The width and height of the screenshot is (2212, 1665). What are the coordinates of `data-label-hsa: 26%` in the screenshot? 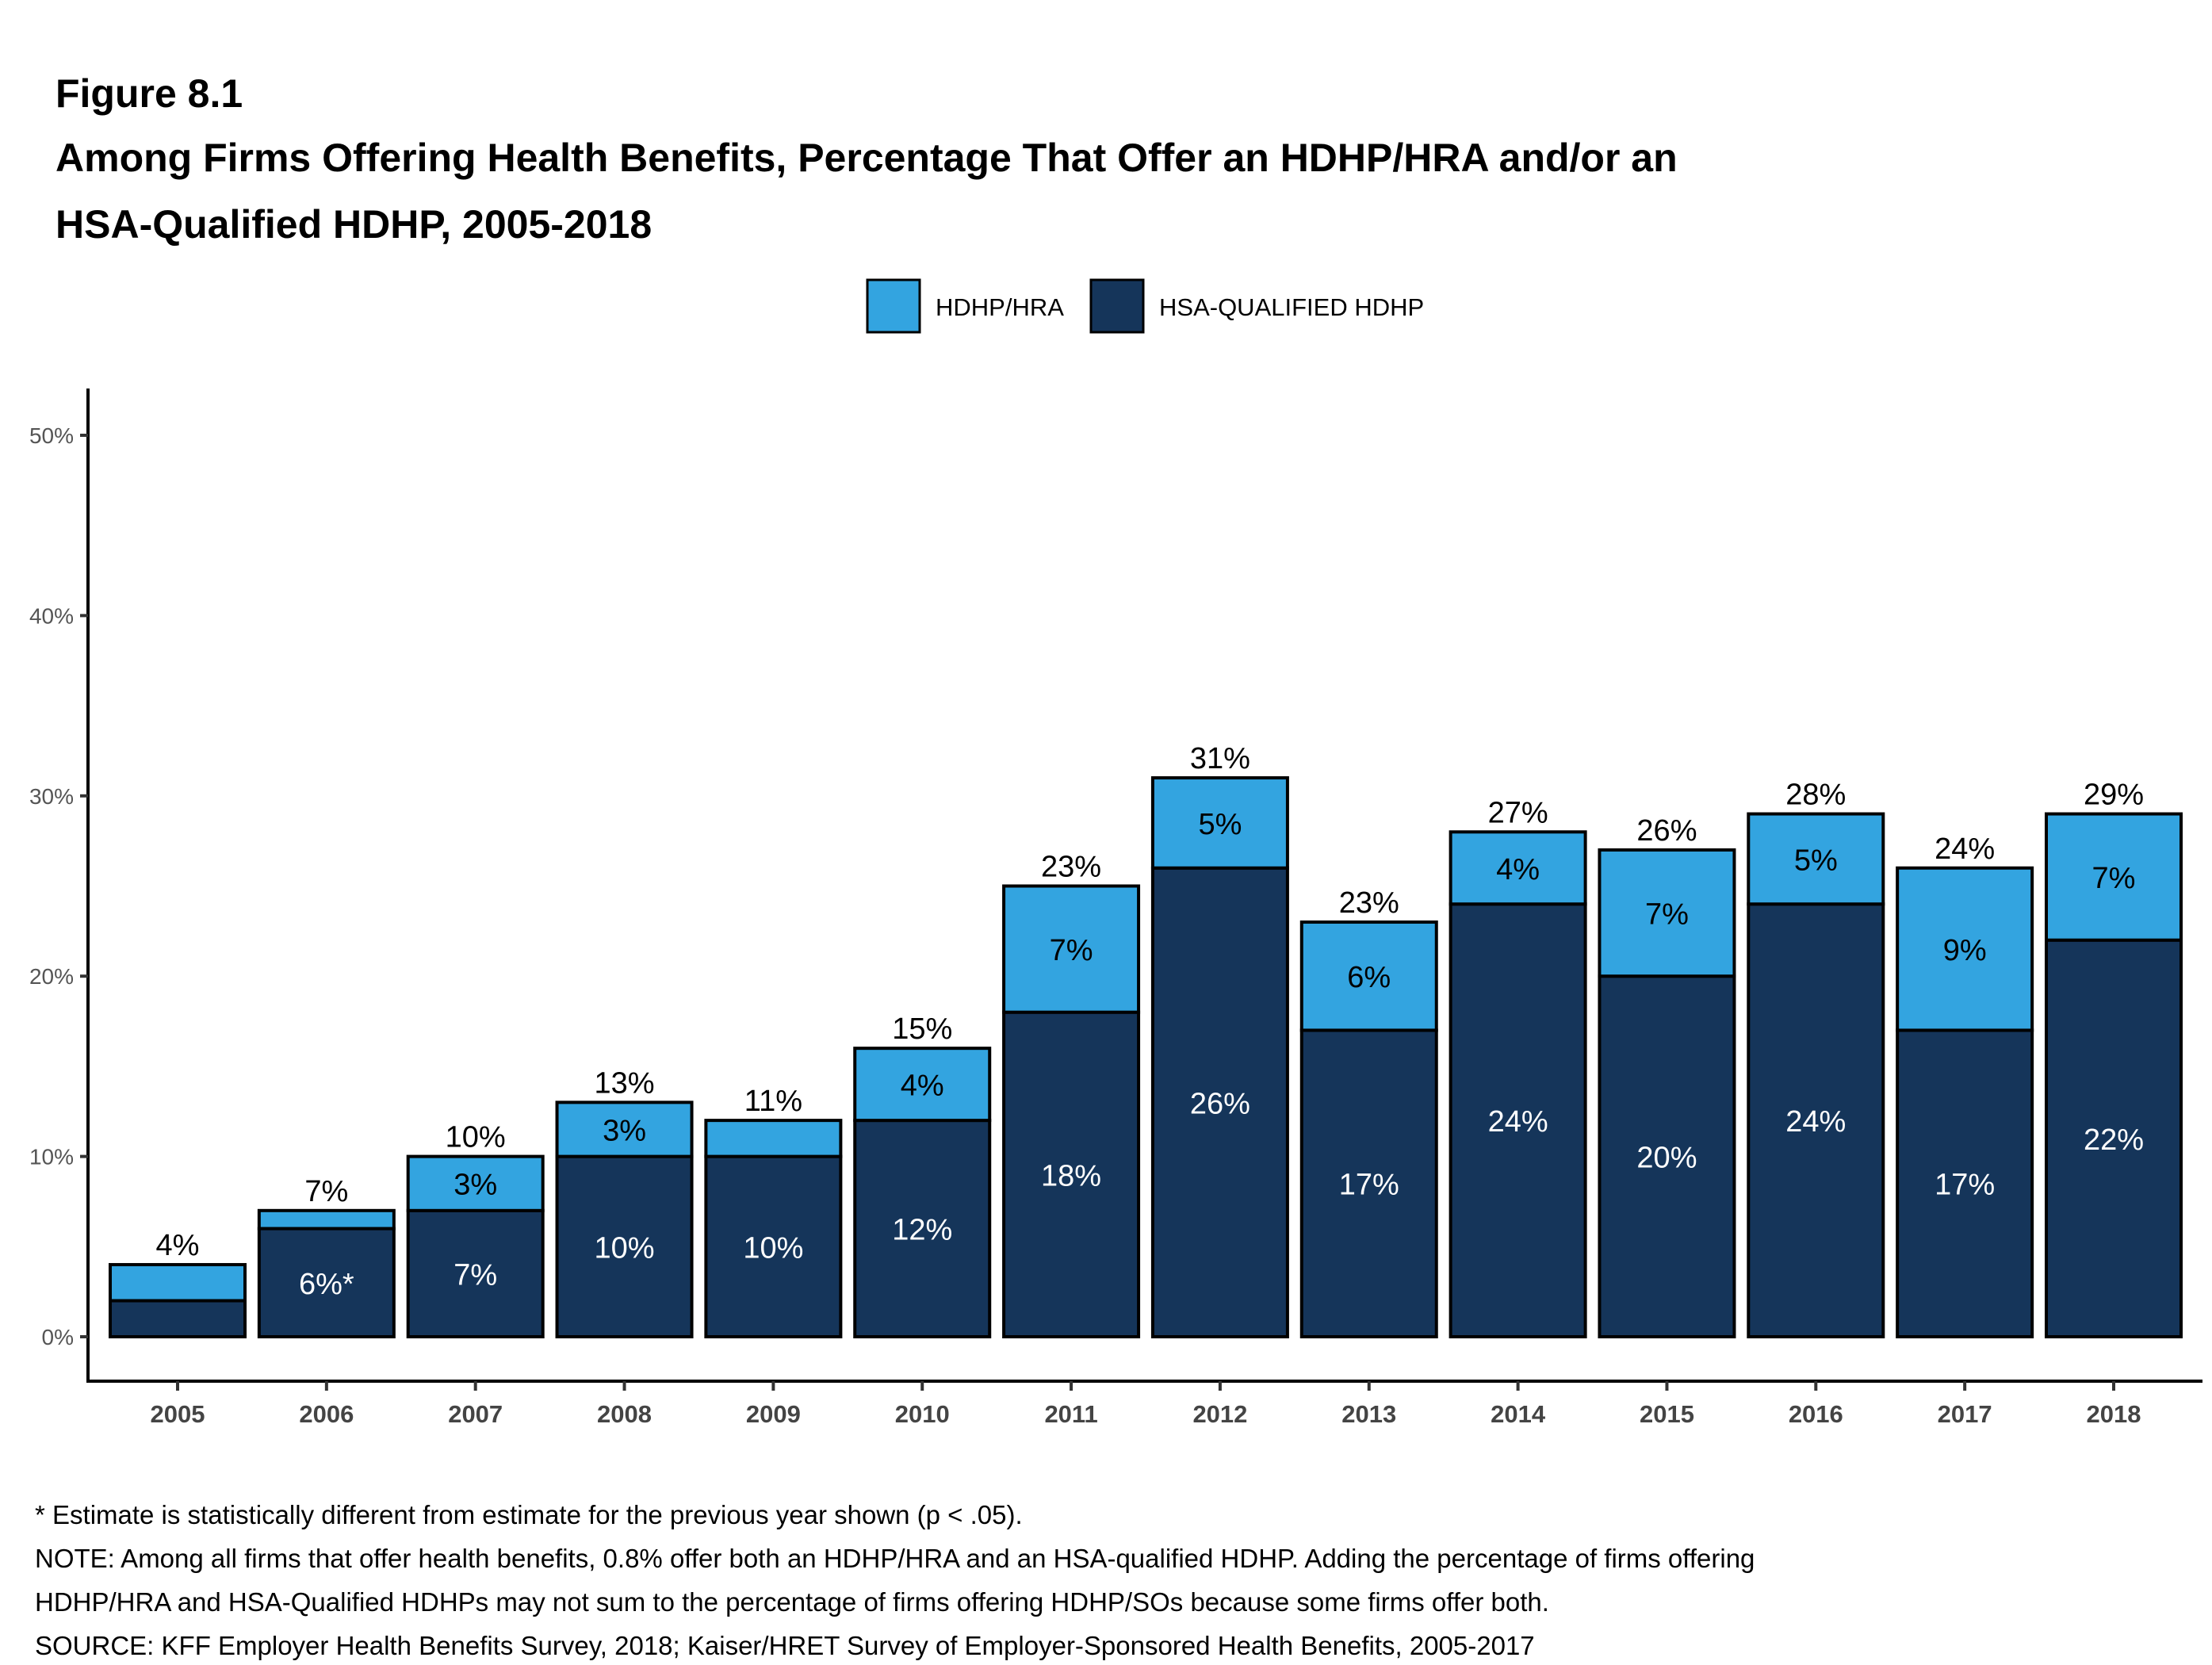 It's located at (1220, 1103).